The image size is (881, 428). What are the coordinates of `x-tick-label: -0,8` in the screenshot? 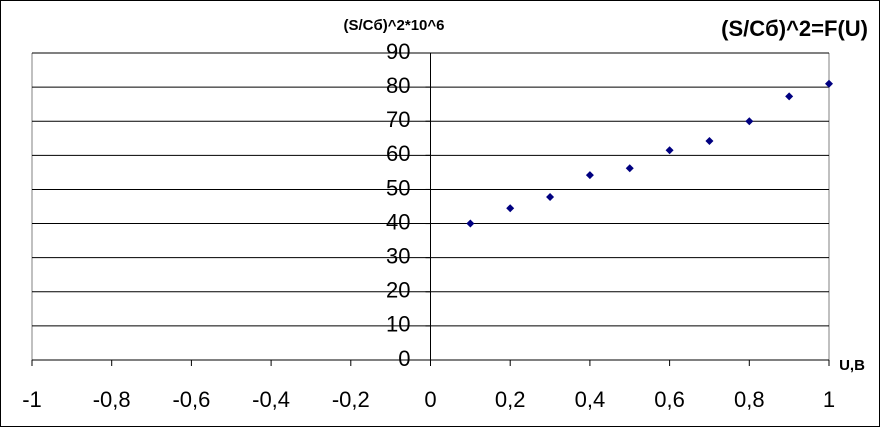 It's located at (112, 399).